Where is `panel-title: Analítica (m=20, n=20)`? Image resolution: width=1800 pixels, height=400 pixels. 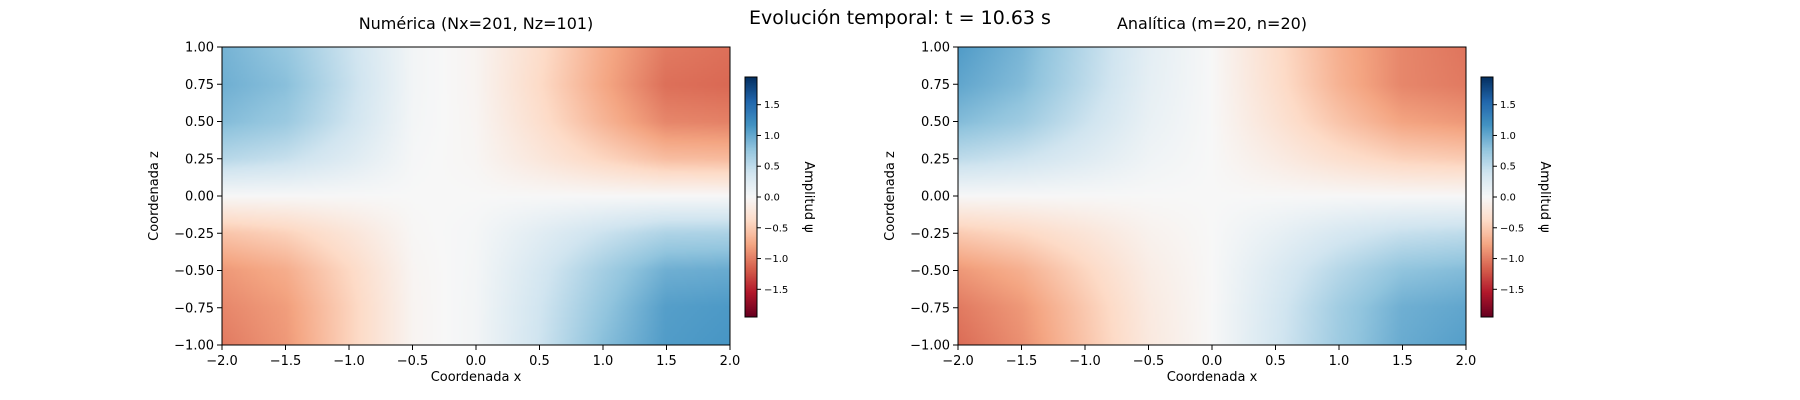
panel-title: Analítica (m=20, n=20) is located at coordinates (1212, 23).